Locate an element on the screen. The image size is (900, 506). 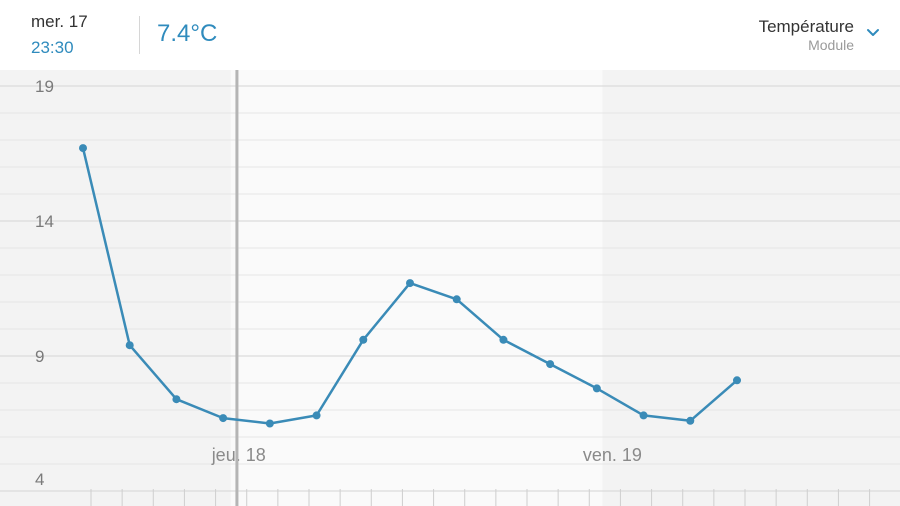
y-tick-label: 9 is located at coordinates (39, 356).